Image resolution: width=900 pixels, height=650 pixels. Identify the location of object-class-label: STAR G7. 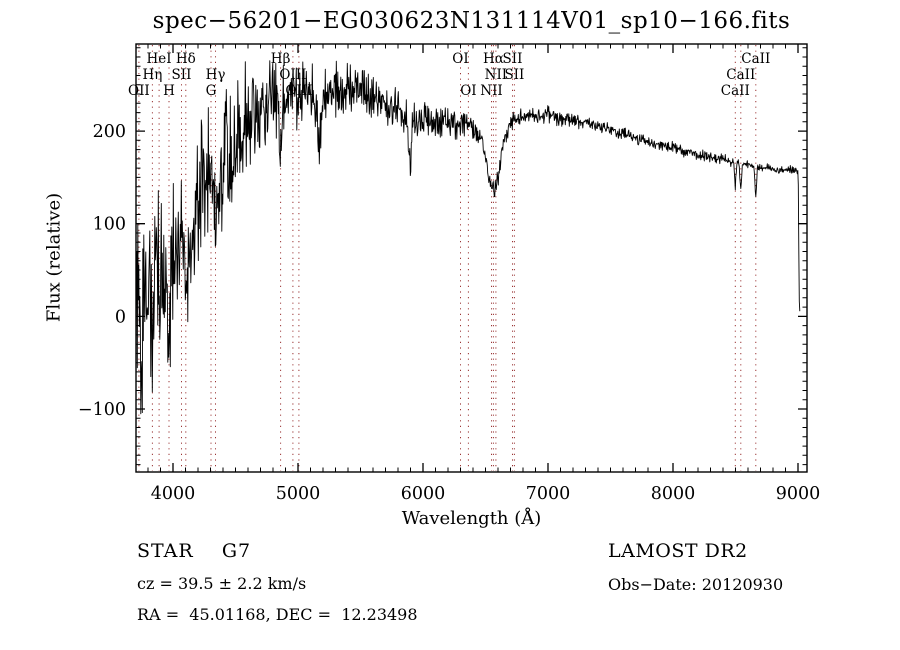
(194, 551).